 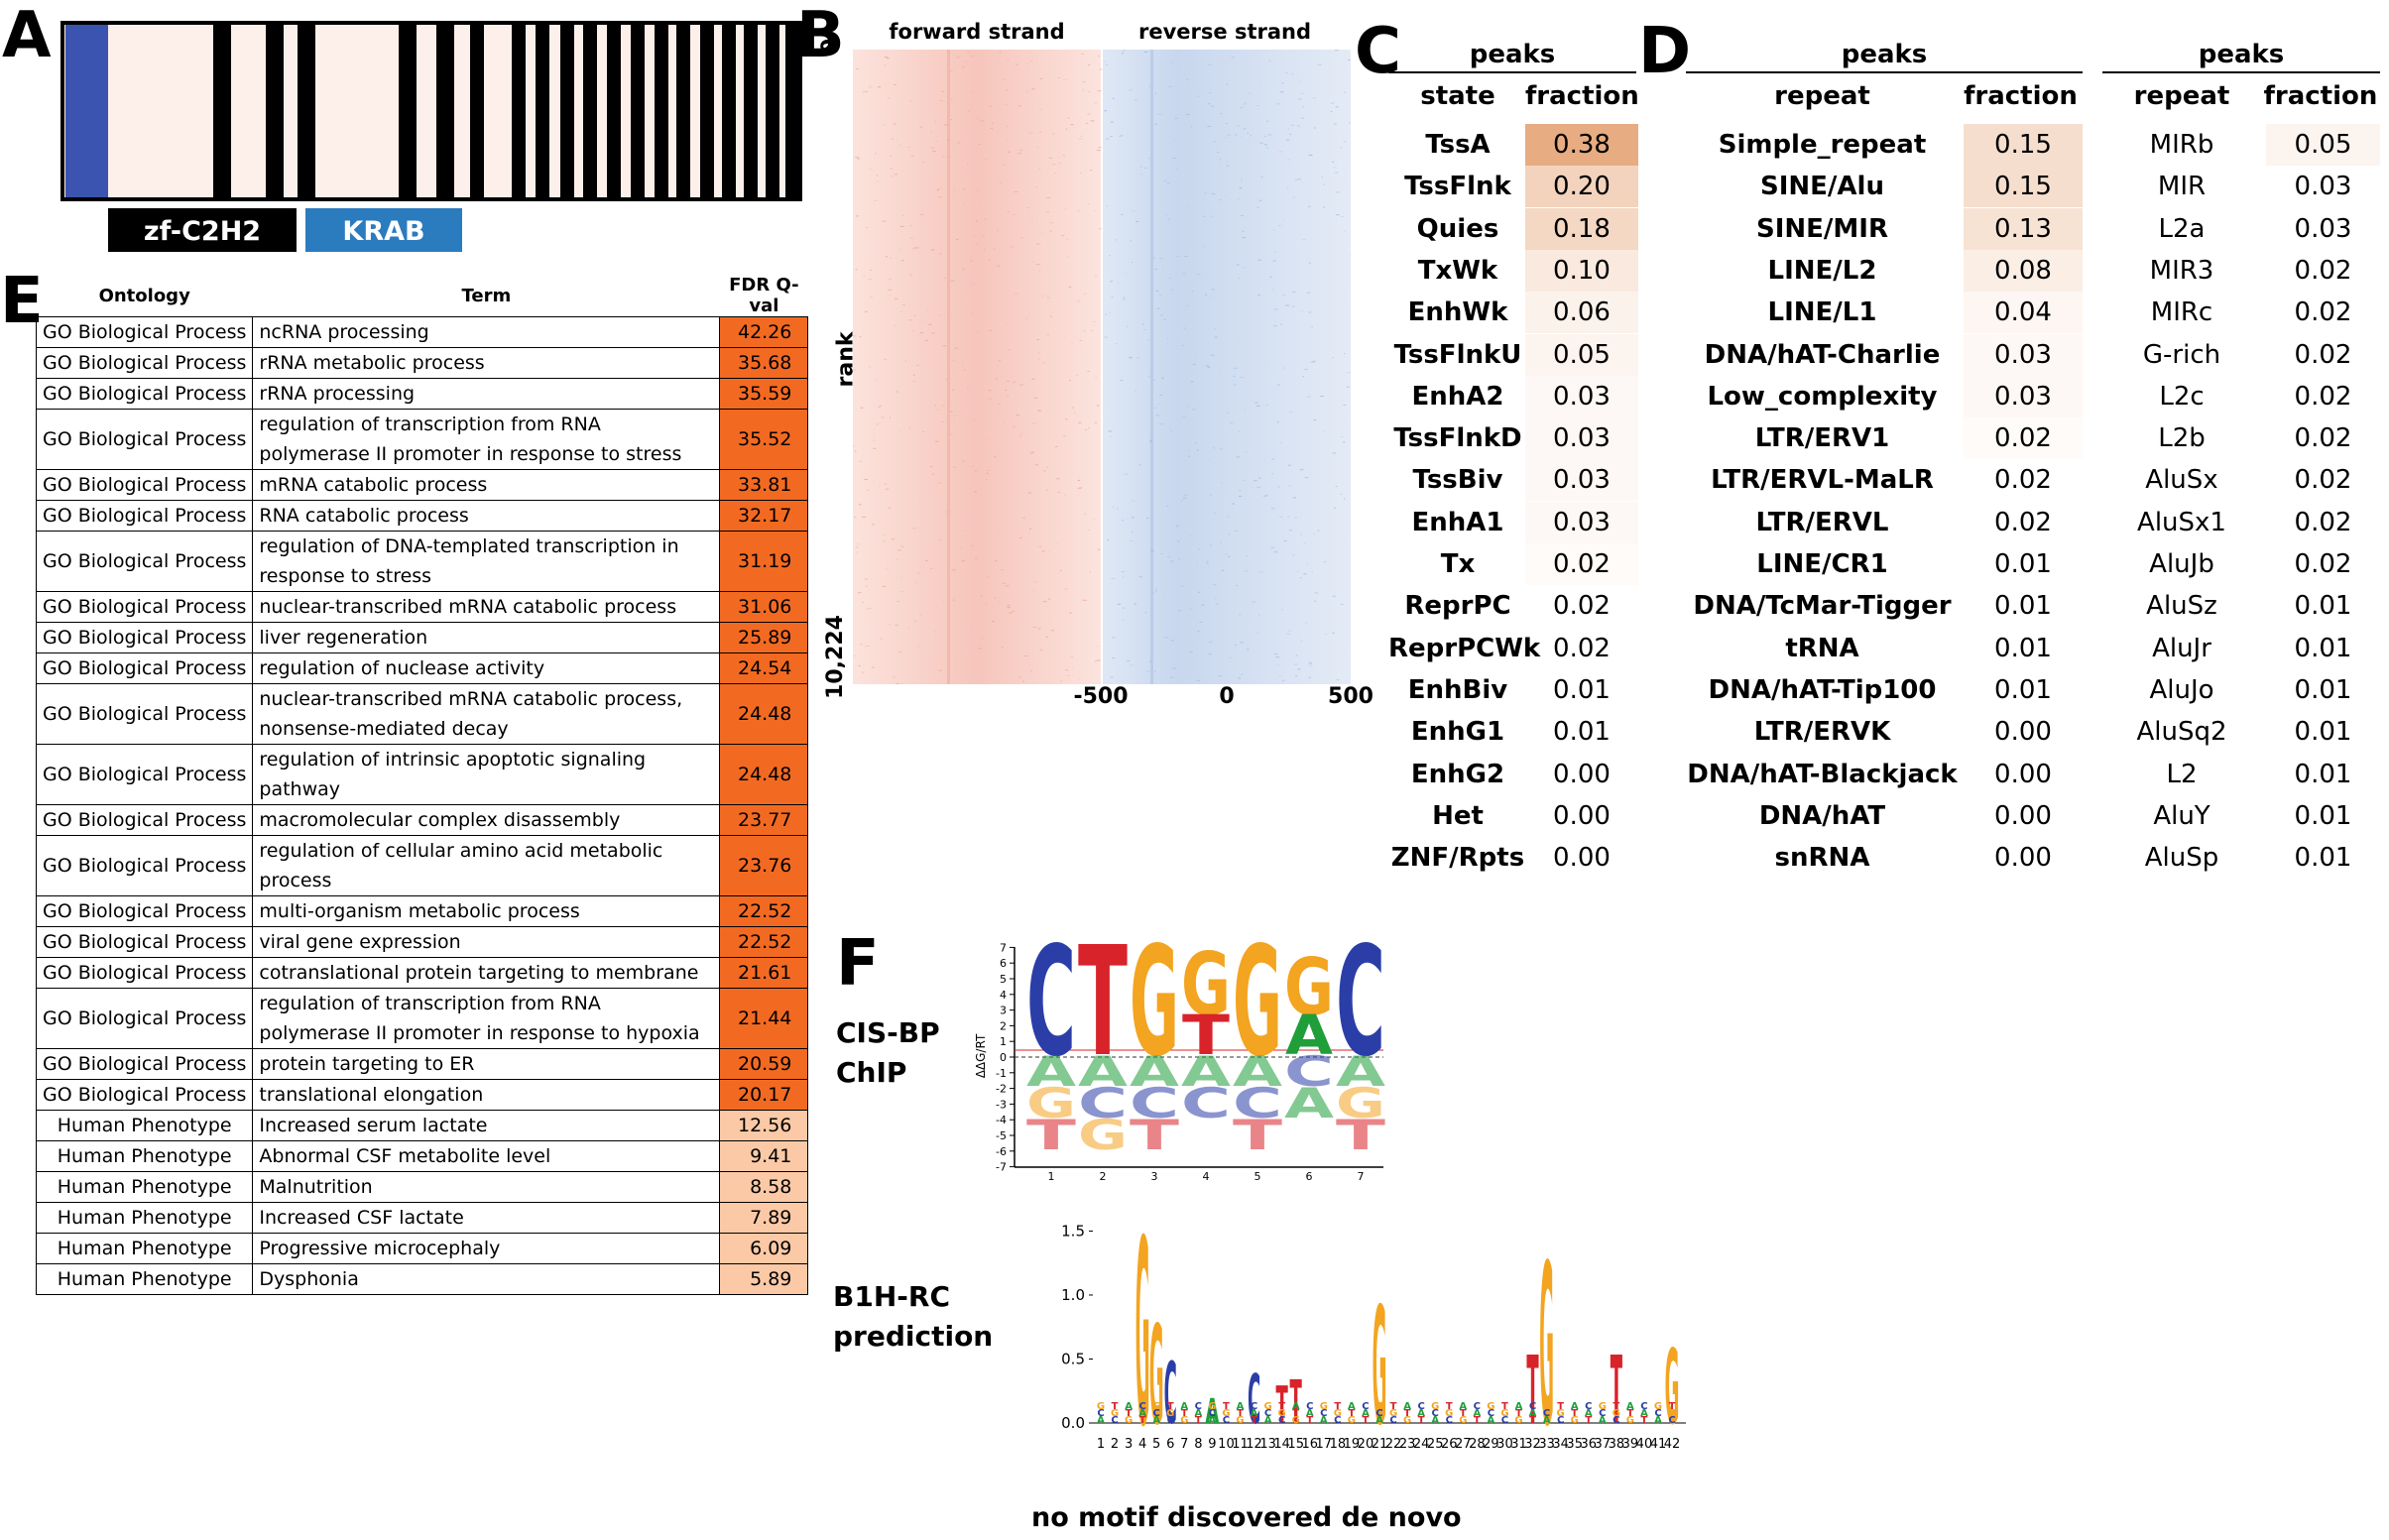 What do you see at coordinates (486, 1125) in the screenshot?
I see `term-cell: Increased serum lactate` at bounding box center [486, 1125].